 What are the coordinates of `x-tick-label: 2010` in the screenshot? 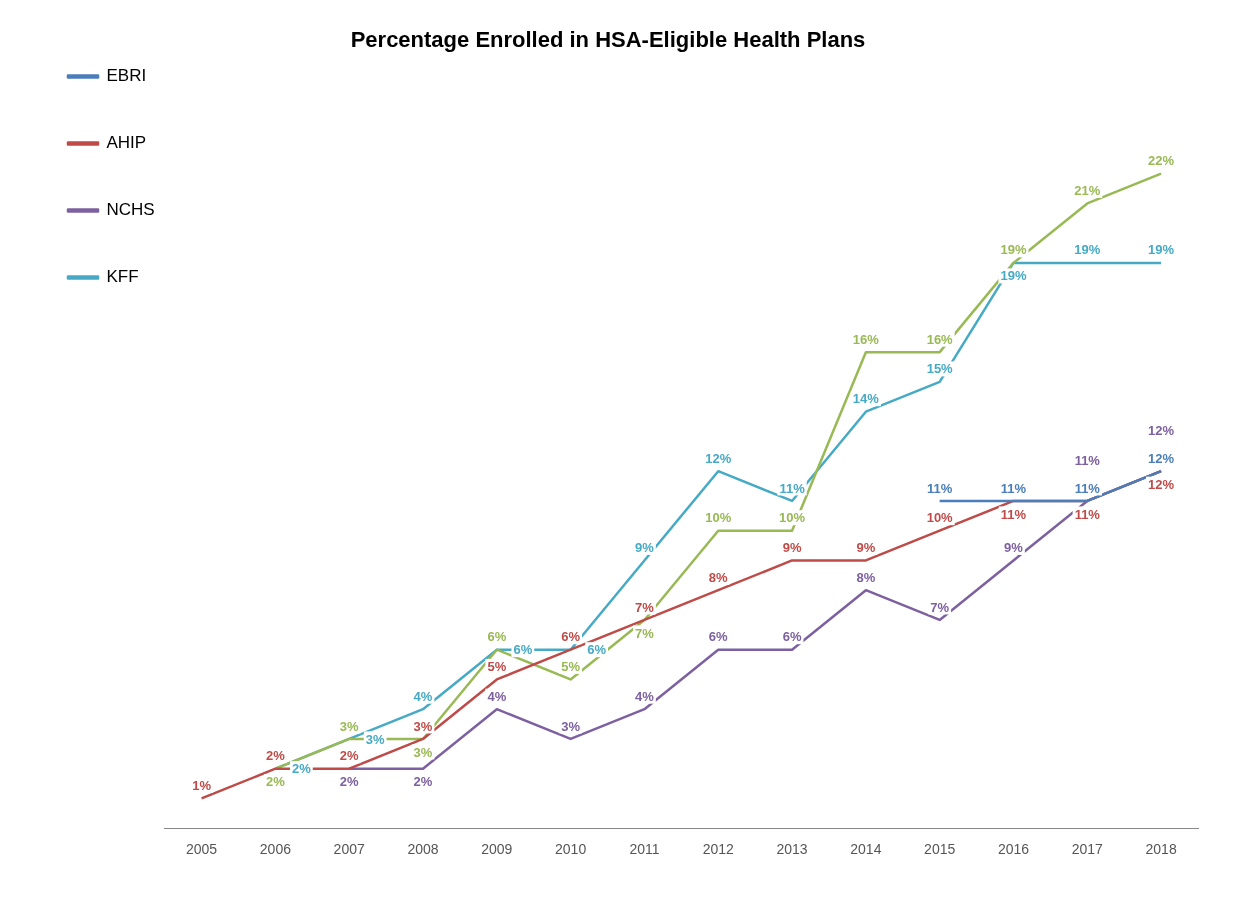 It's located at (571, 849).